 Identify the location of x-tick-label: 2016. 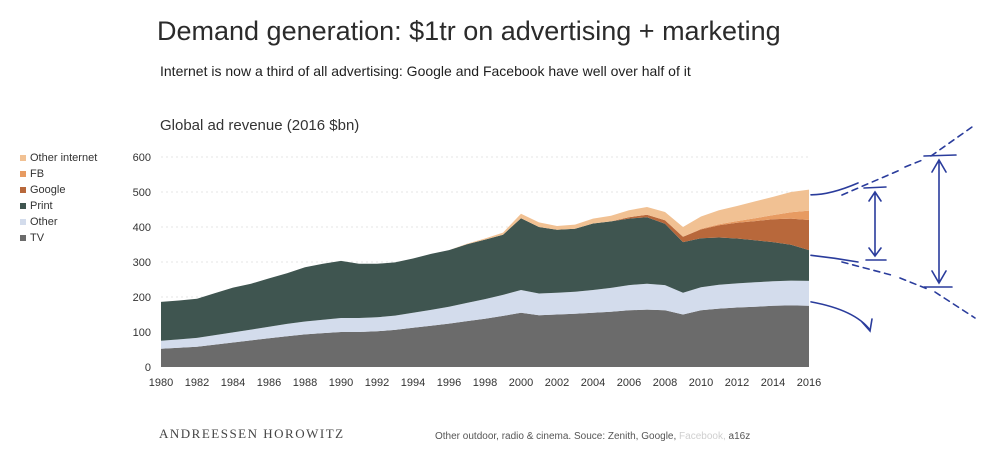
(809, 383).